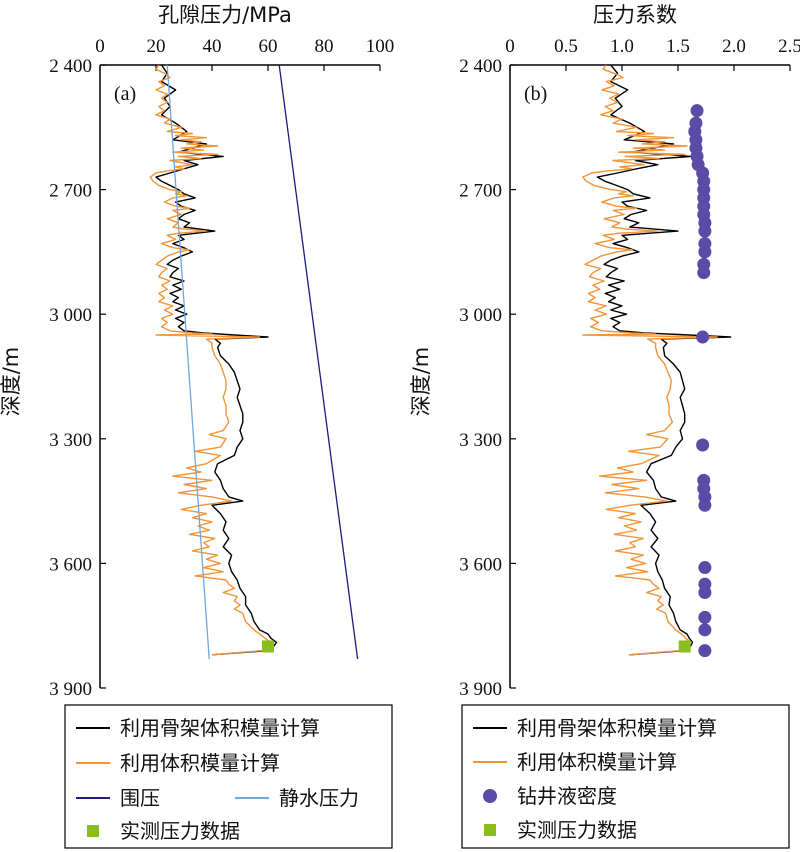 The width and height of the screenshot is (800, 852). I want to click on x-tick-label: 2.0, so click(734, 46).